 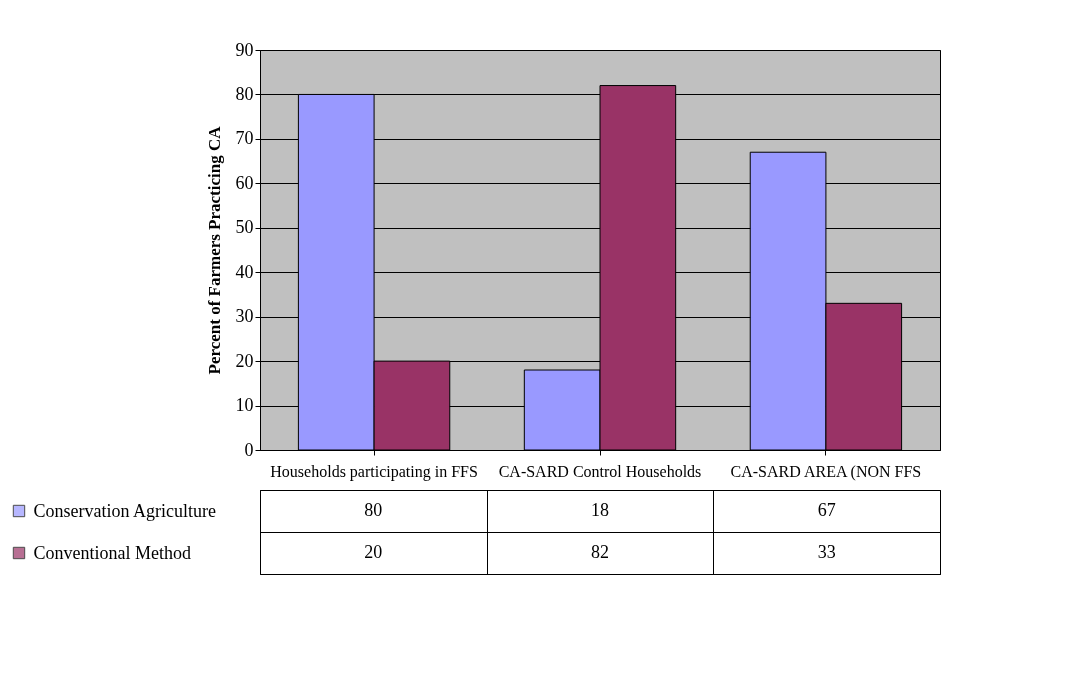 What do you see at coordinates (244, 138) in the screenshot?
I see `y-tick-label: 70` at bounding box center [244, 138].